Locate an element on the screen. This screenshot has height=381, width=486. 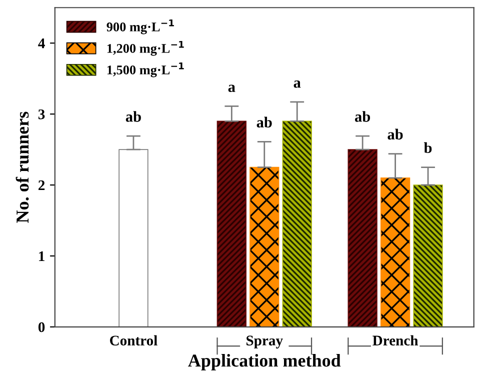
y-tick-label: 1 is located at coordinates (41, 256).